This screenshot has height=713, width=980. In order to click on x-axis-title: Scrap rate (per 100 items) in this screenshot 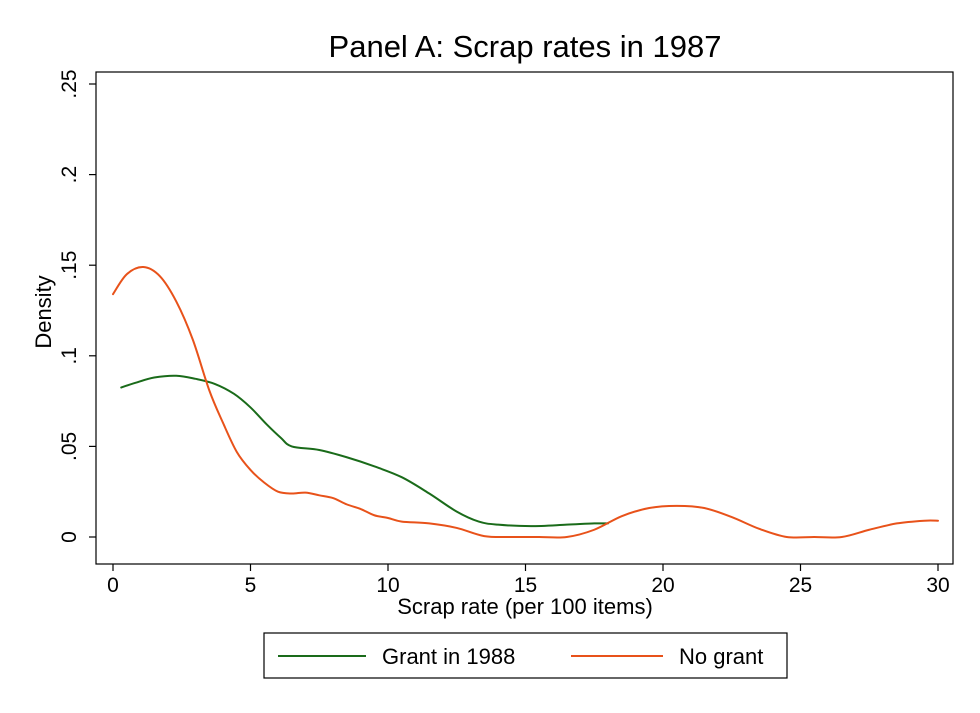, I will do `click(525, 606)`.